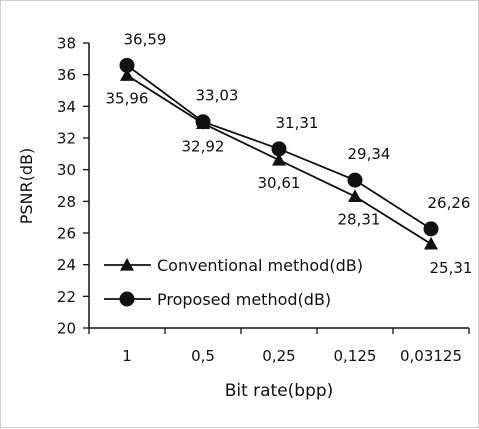  Describe the element at coordinates (66, 139) in the screenshot. I see `y-tick-label: 32` at that location.